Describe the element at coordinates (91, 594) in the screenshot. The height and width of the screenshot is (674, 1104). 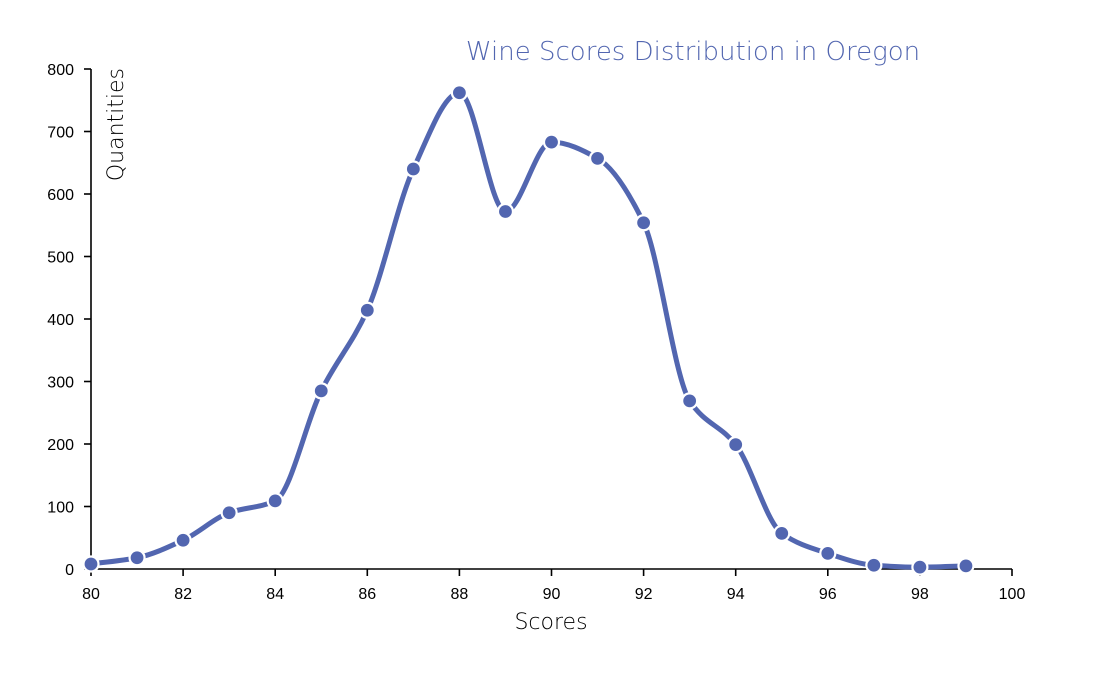
I see `x-tick-label: 80` at that location.